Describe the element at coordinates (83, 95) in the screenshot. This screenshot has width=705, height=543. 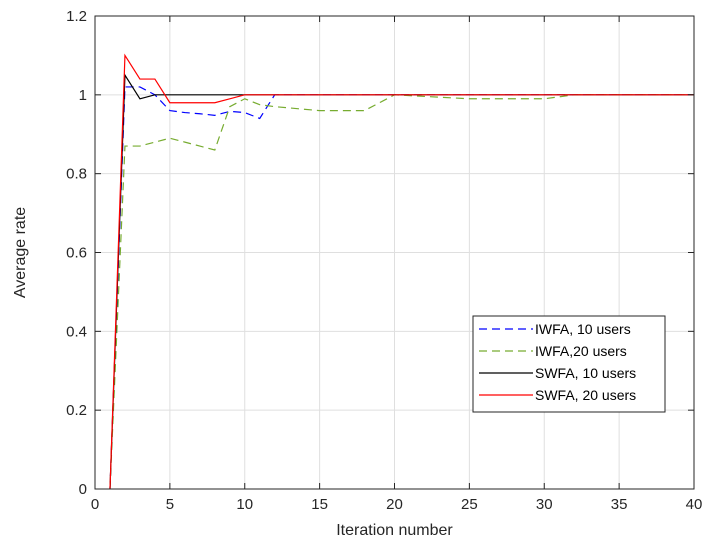
I see `y-tick-label: 1` at that location.